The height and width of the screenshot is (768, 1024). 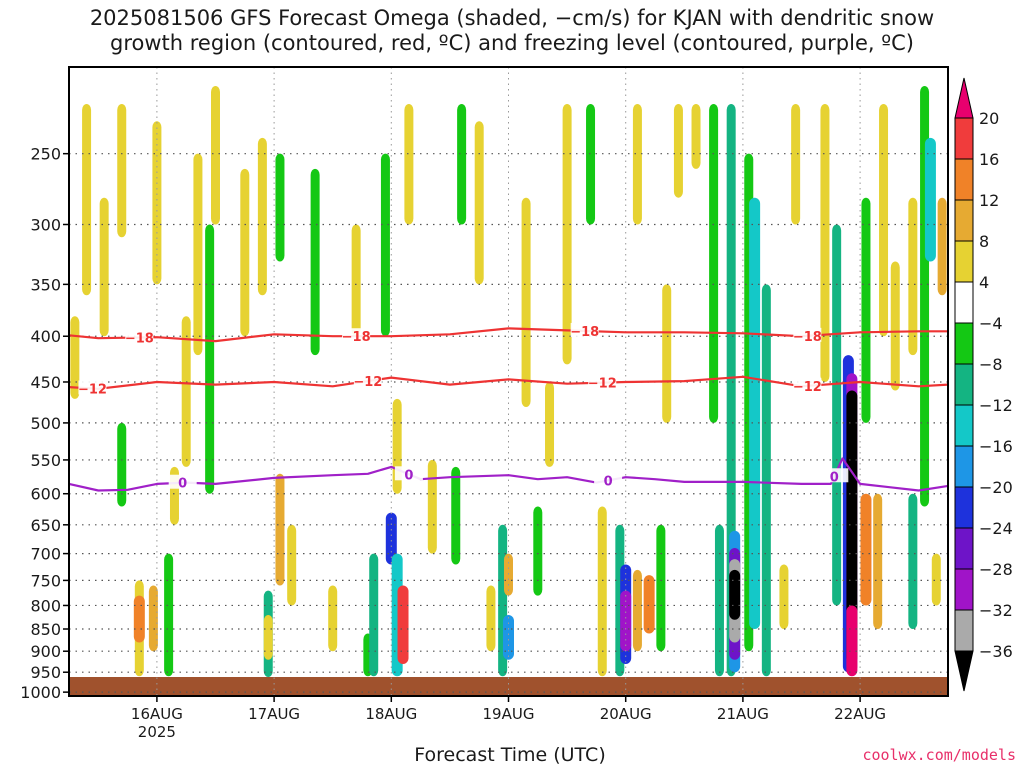 What do you see at coordinates (584, 332) in the screenshot?
I see `contour-label-0-2: −18` at bounding box center [584, 332].